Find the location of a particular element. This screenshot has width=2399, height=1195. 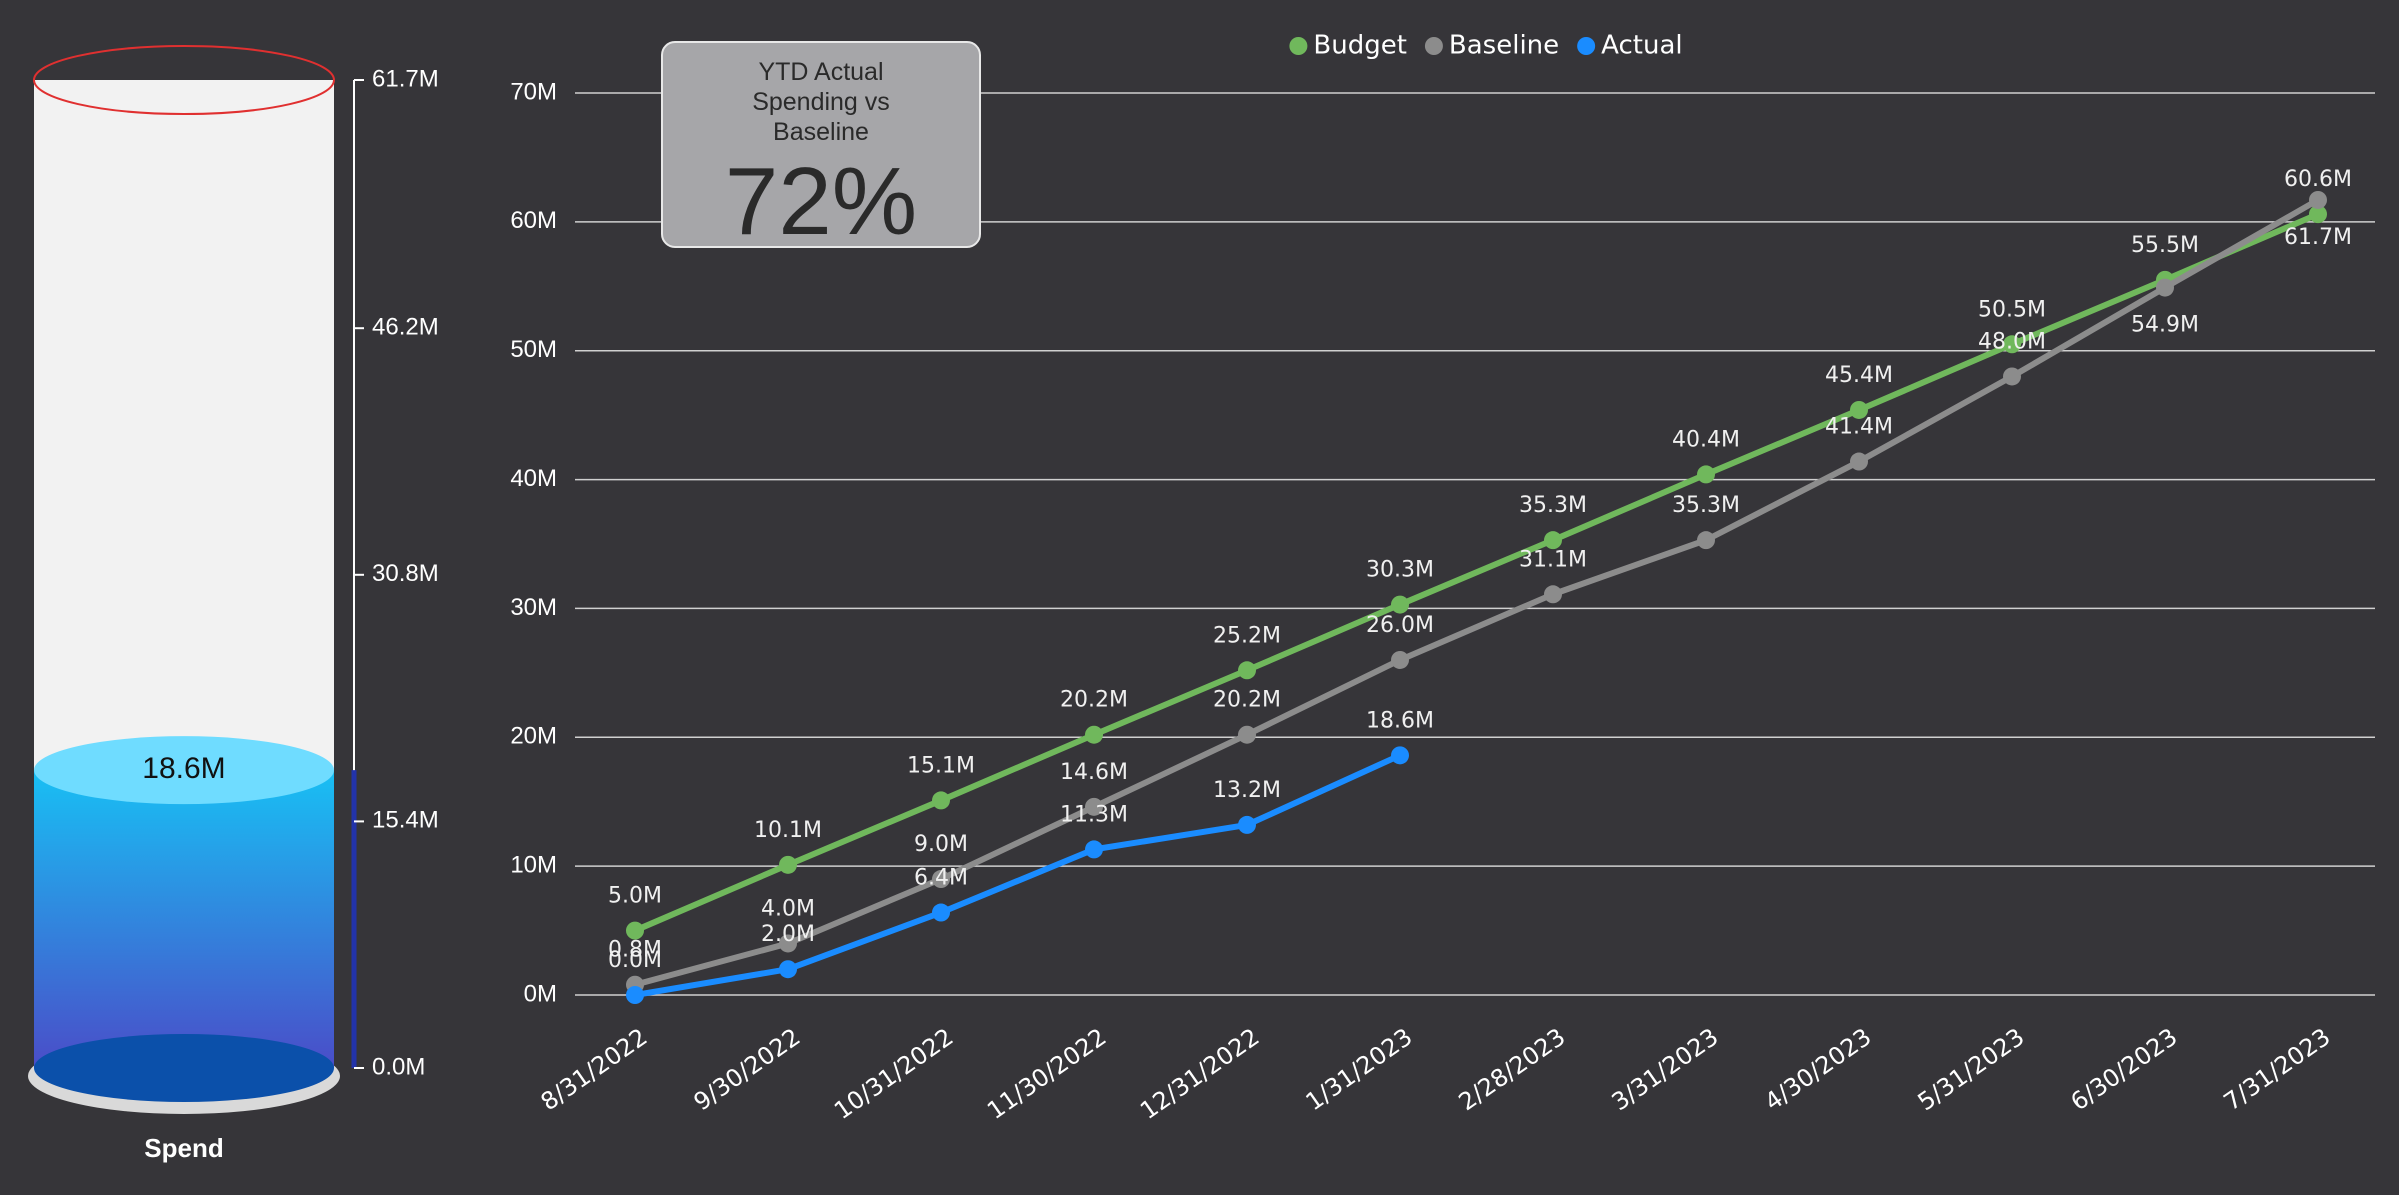

data-label: 0.8M is located at coordinates (635, 950).